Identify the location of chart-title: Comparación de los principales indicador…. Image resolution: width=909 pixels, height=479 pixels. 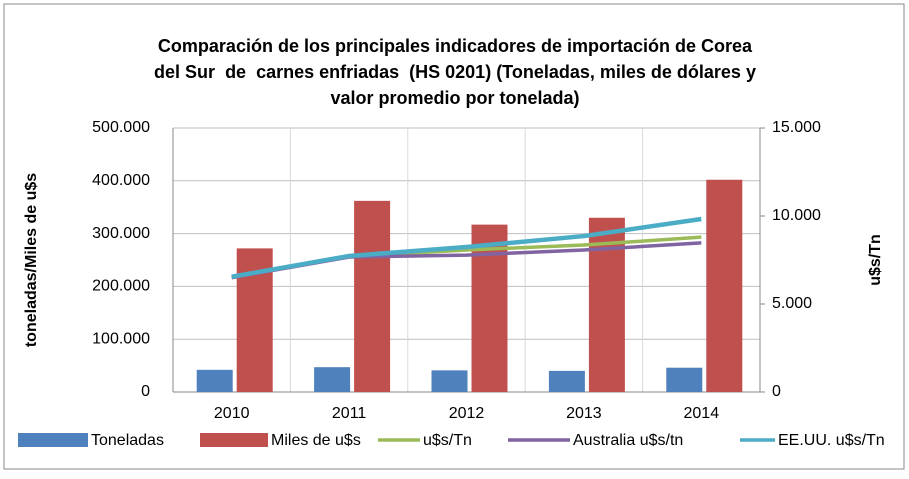
(455, 46).